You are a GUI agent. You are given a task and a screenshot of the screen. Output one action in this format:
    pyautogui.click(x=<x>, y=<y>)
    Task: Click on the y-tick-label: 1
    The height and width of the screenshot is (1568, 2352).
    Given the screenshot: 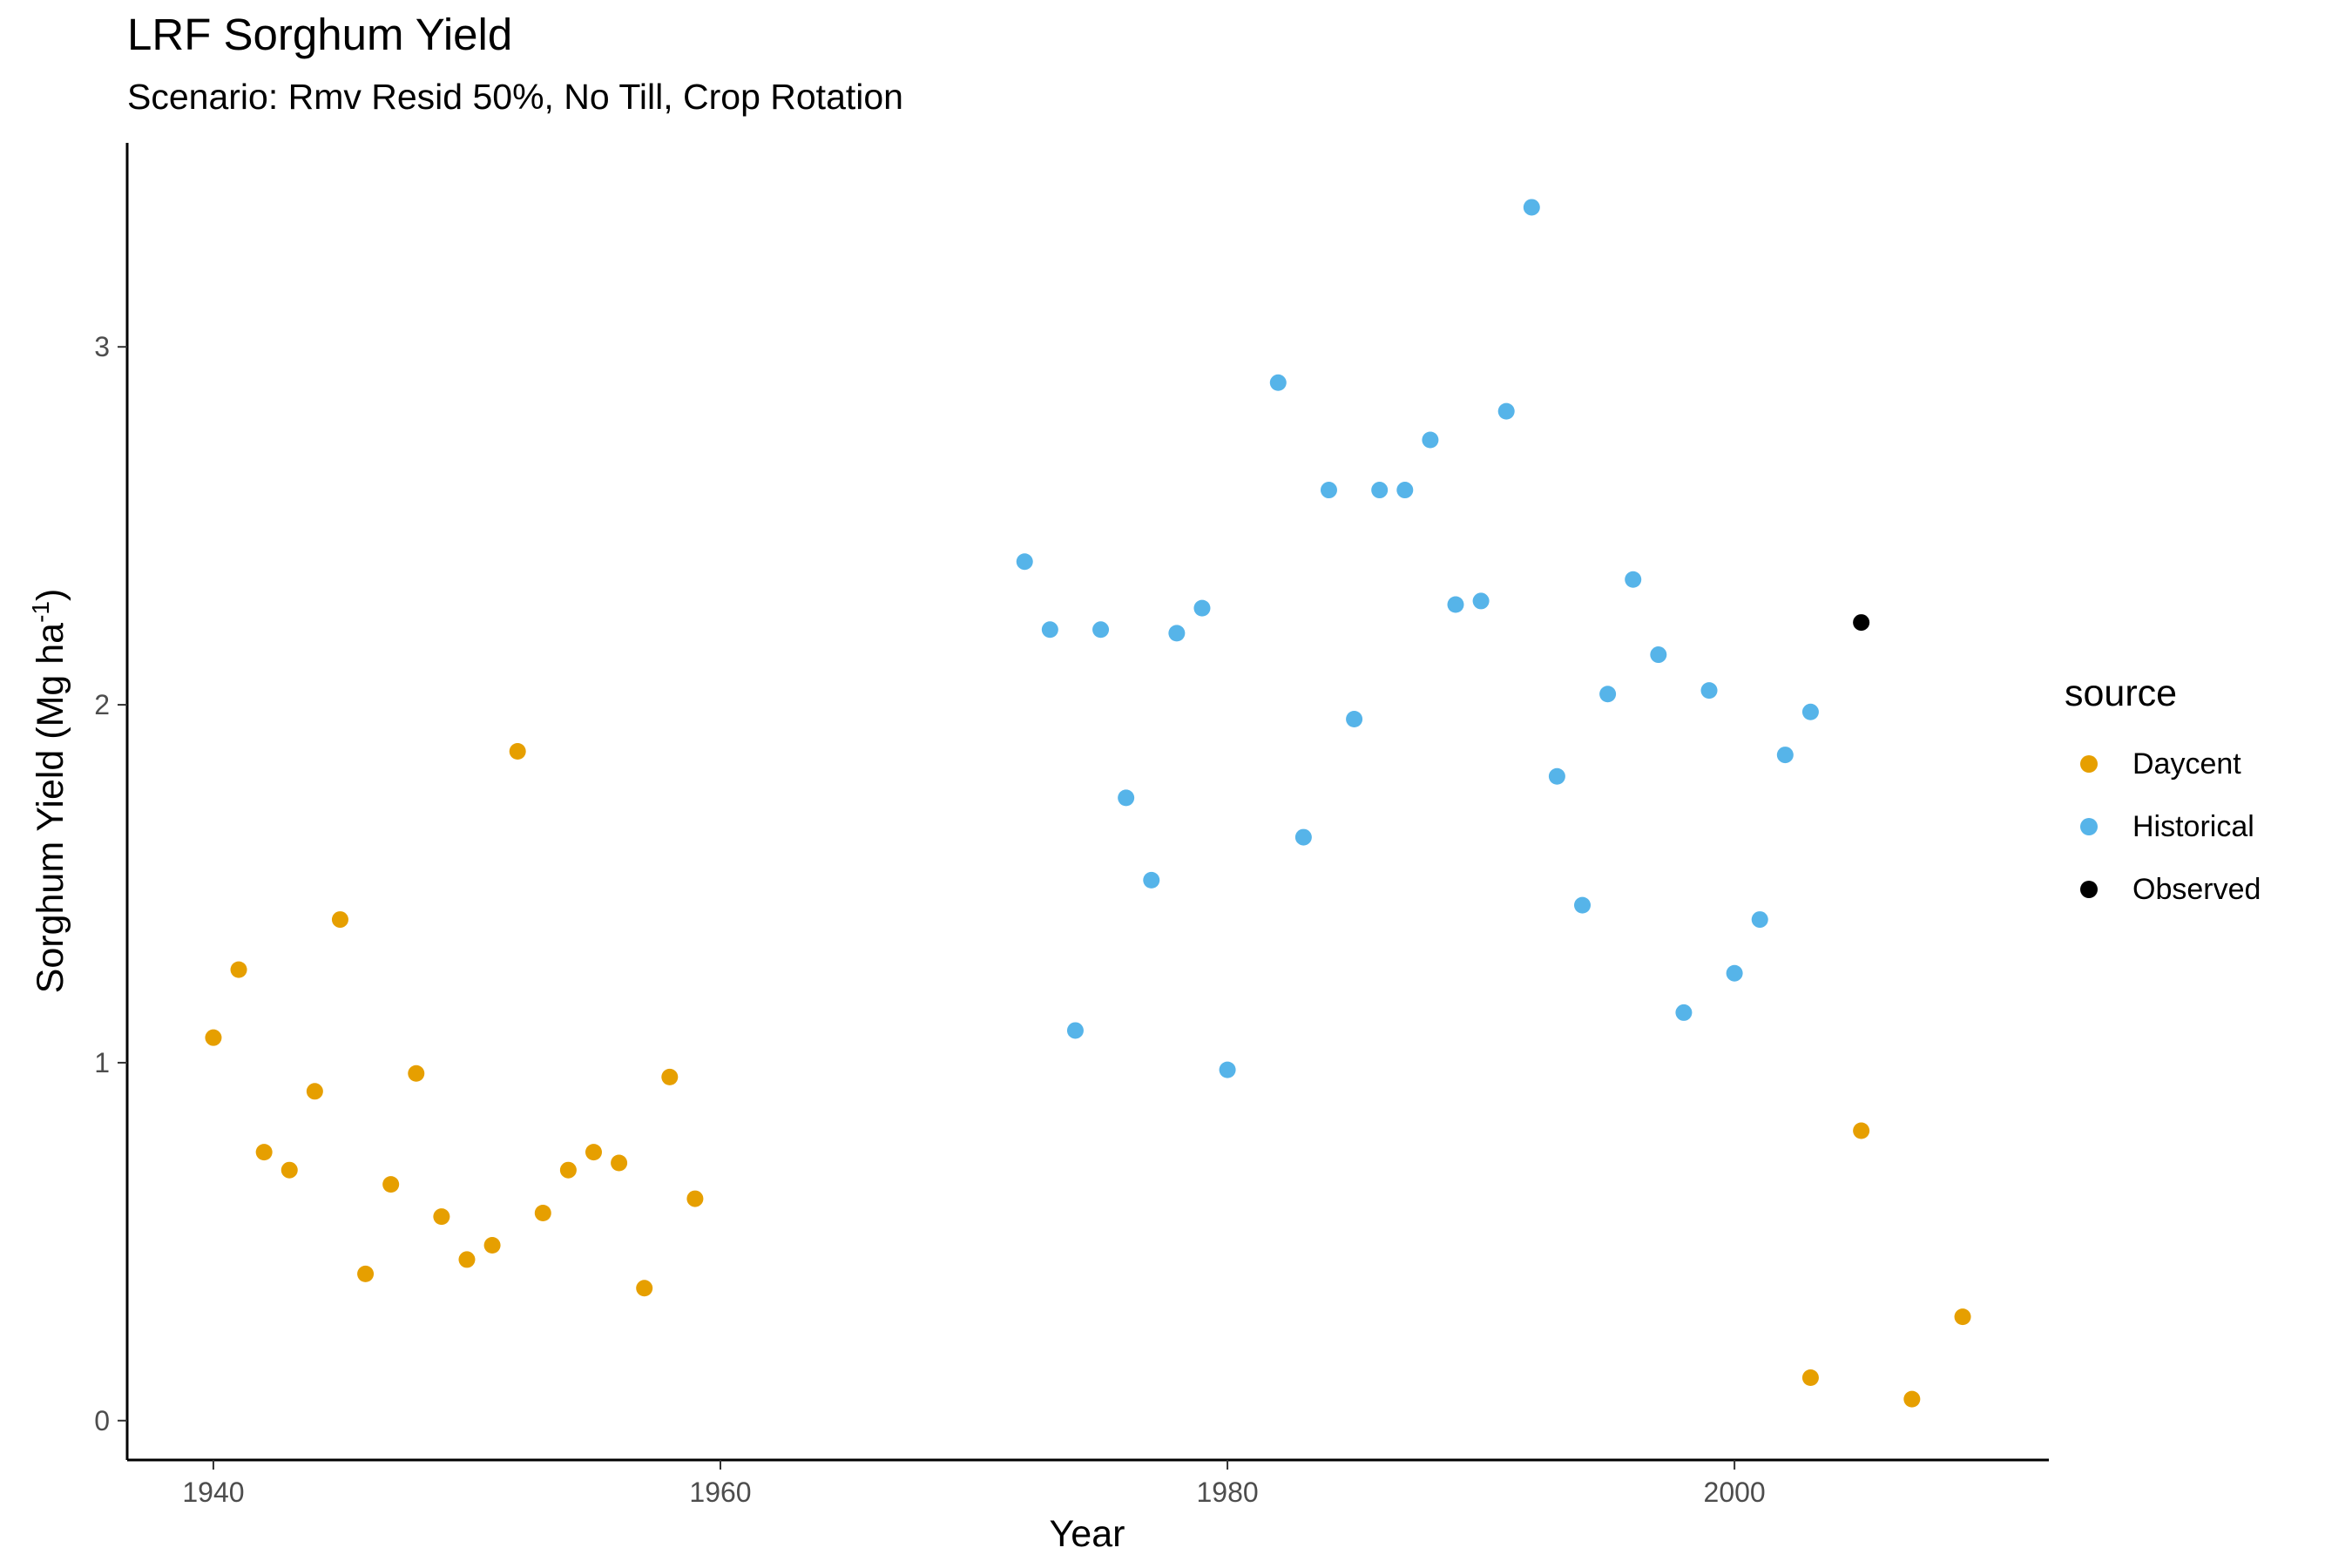 What is the action you would take?
    pyautogui.click(x=102, y=1063)
    